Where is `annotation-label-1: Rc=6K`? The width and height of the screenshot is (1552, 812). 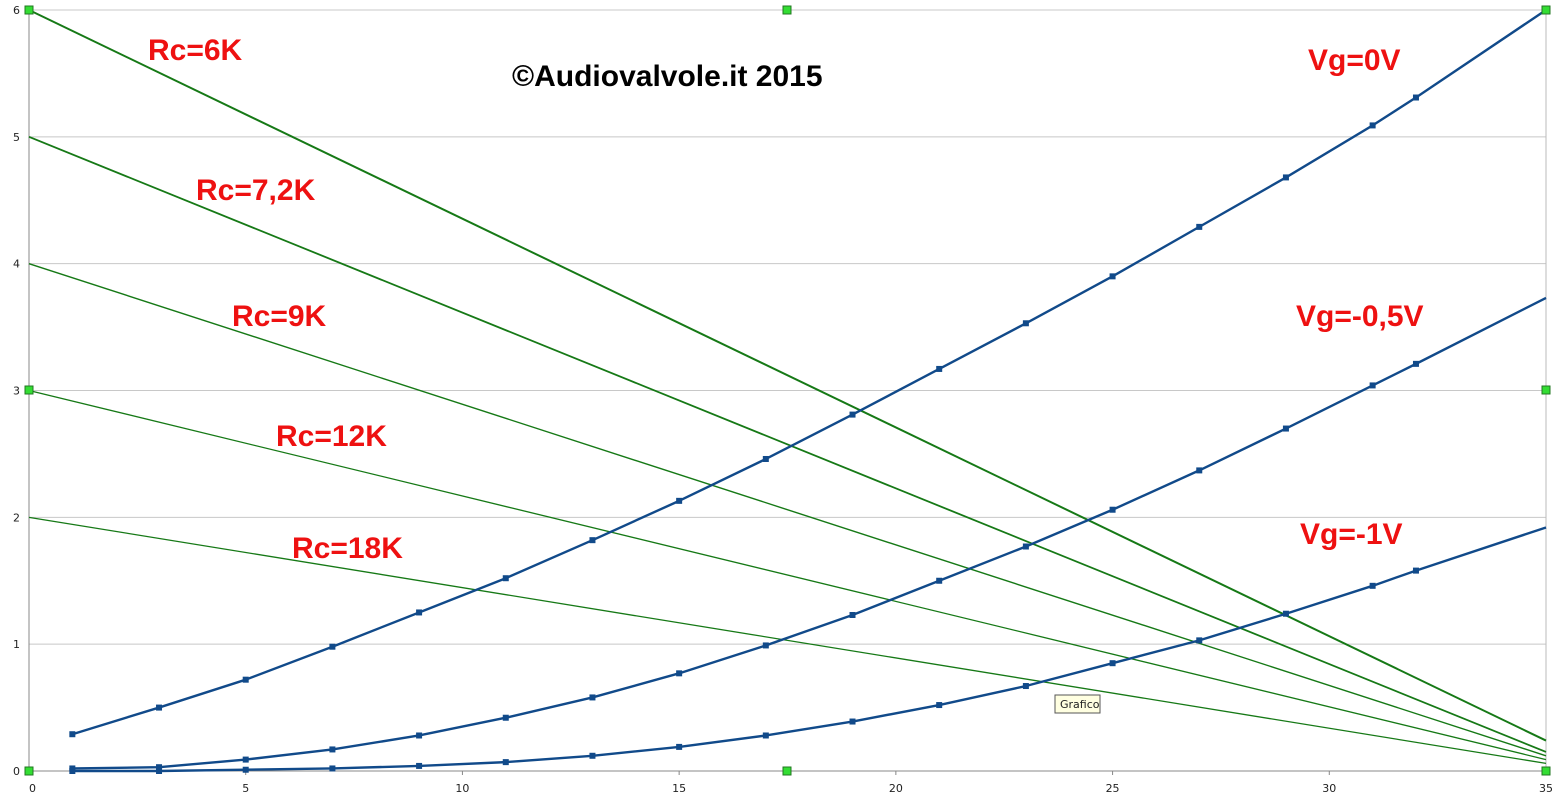 annotation-label-1: Rc=6K is located at coordinates (195, 50).